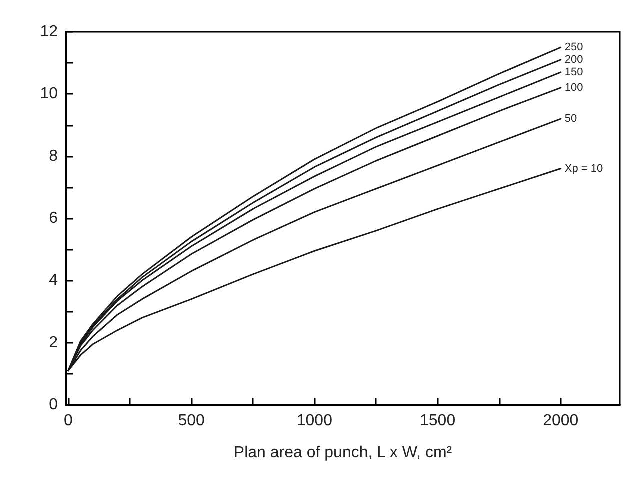 Image resolution: width=634 pixels, height=493 pixels. I want to click on series-label: 150, so click(574, 72).